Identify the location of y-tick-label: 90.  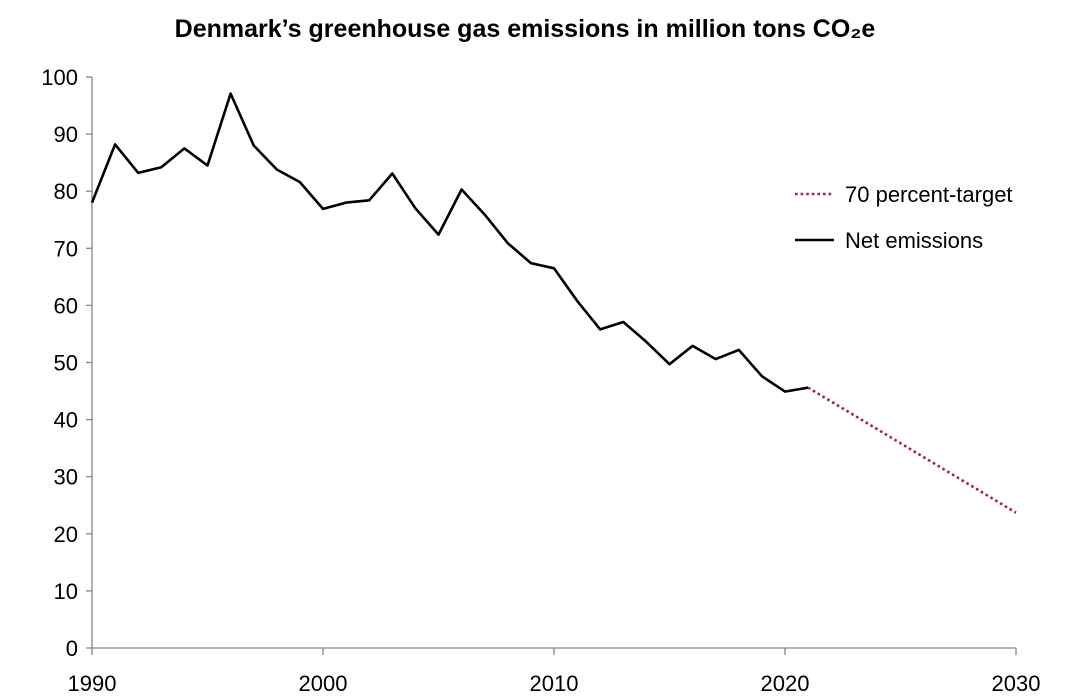
(66, 134).